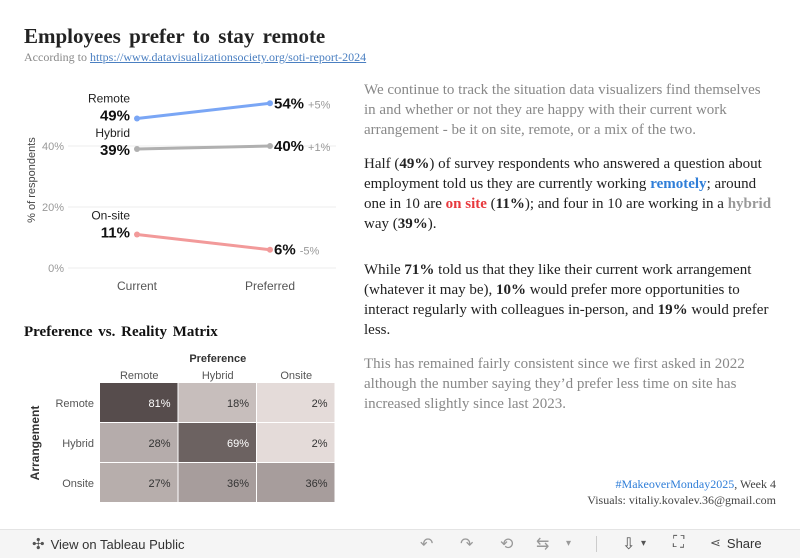  Describe the element at coordinates (159, 444) in the screenshot. I see `heatmap-cell-label: 28%` at that location.